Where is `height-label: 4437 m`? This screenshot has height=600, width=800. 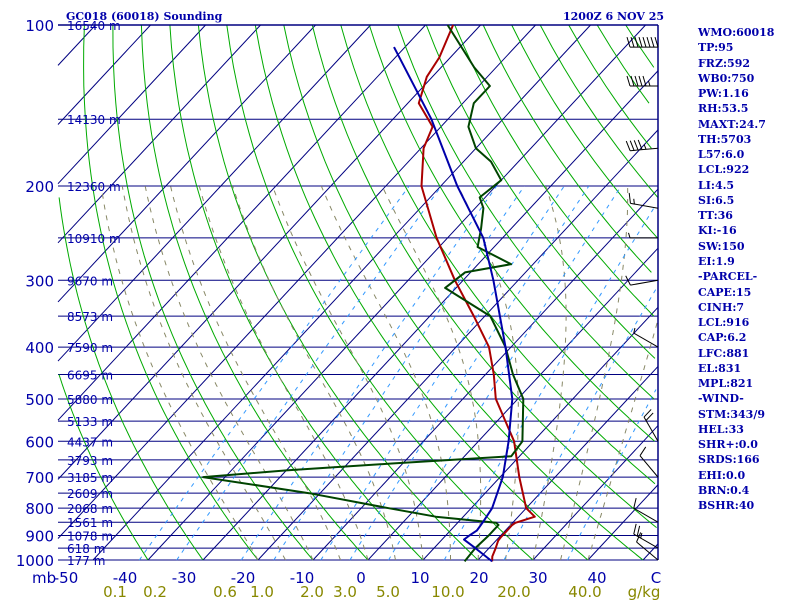
height-label: 4437 m is located at coordinates (90, 442).